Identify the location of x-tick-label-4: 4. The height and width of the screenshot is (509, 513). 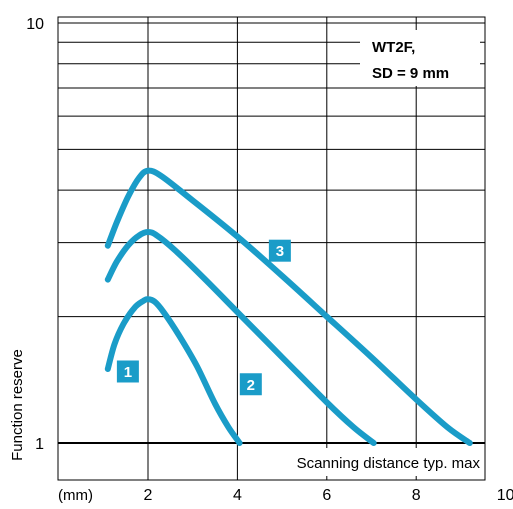
(237, 495).